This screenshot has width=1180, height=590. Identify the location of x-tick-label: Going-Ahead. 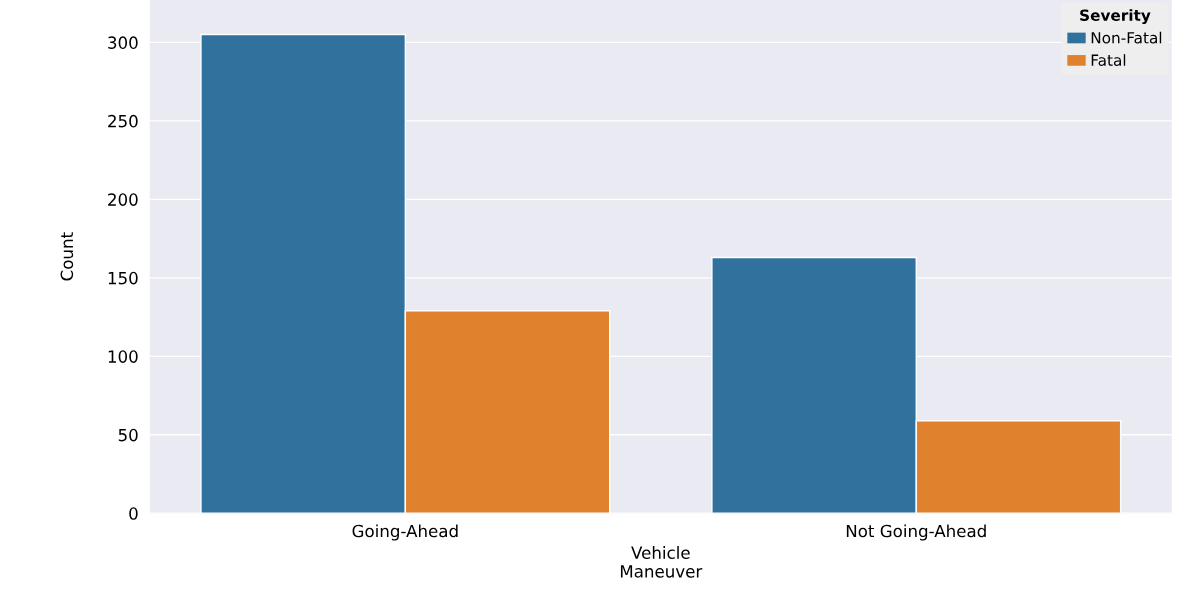
(405, 532).